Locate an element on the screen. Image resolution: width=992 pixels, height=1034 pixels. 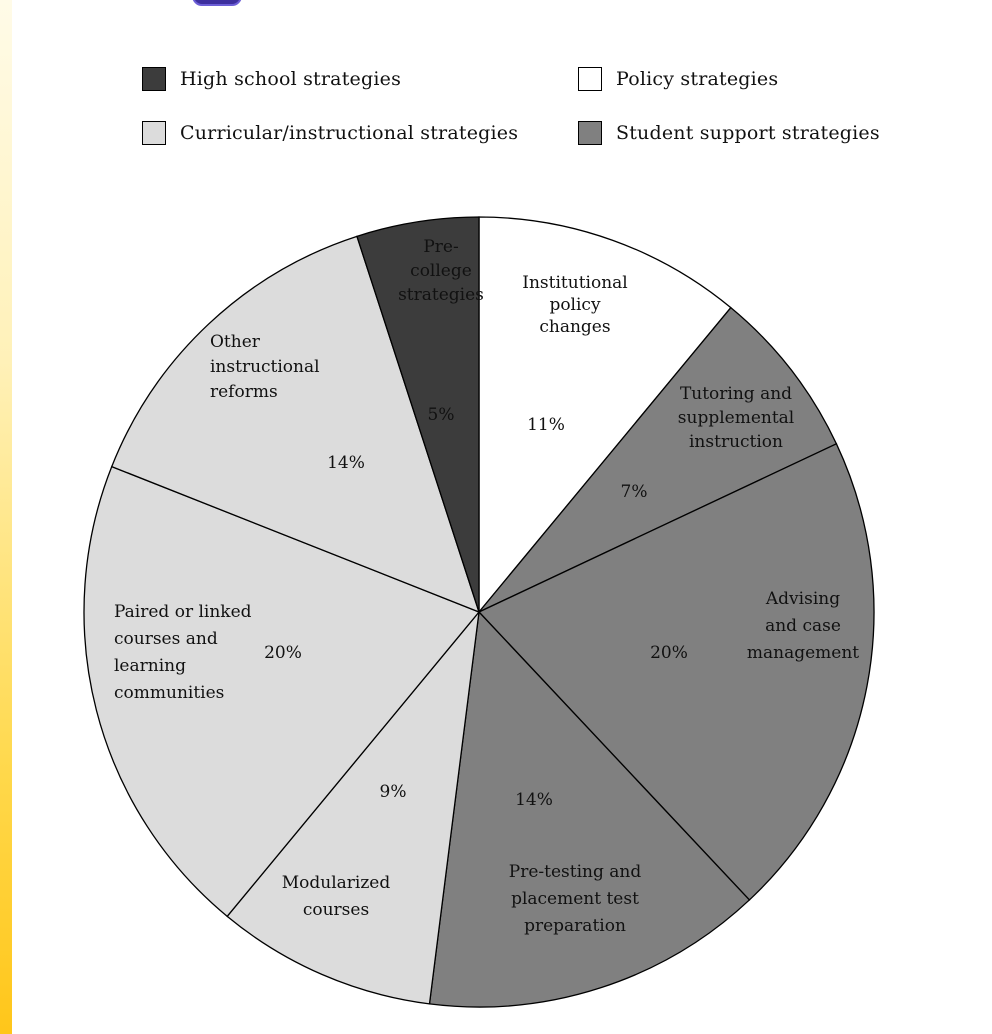
slice-label: management is located at coordinates (803, 653).